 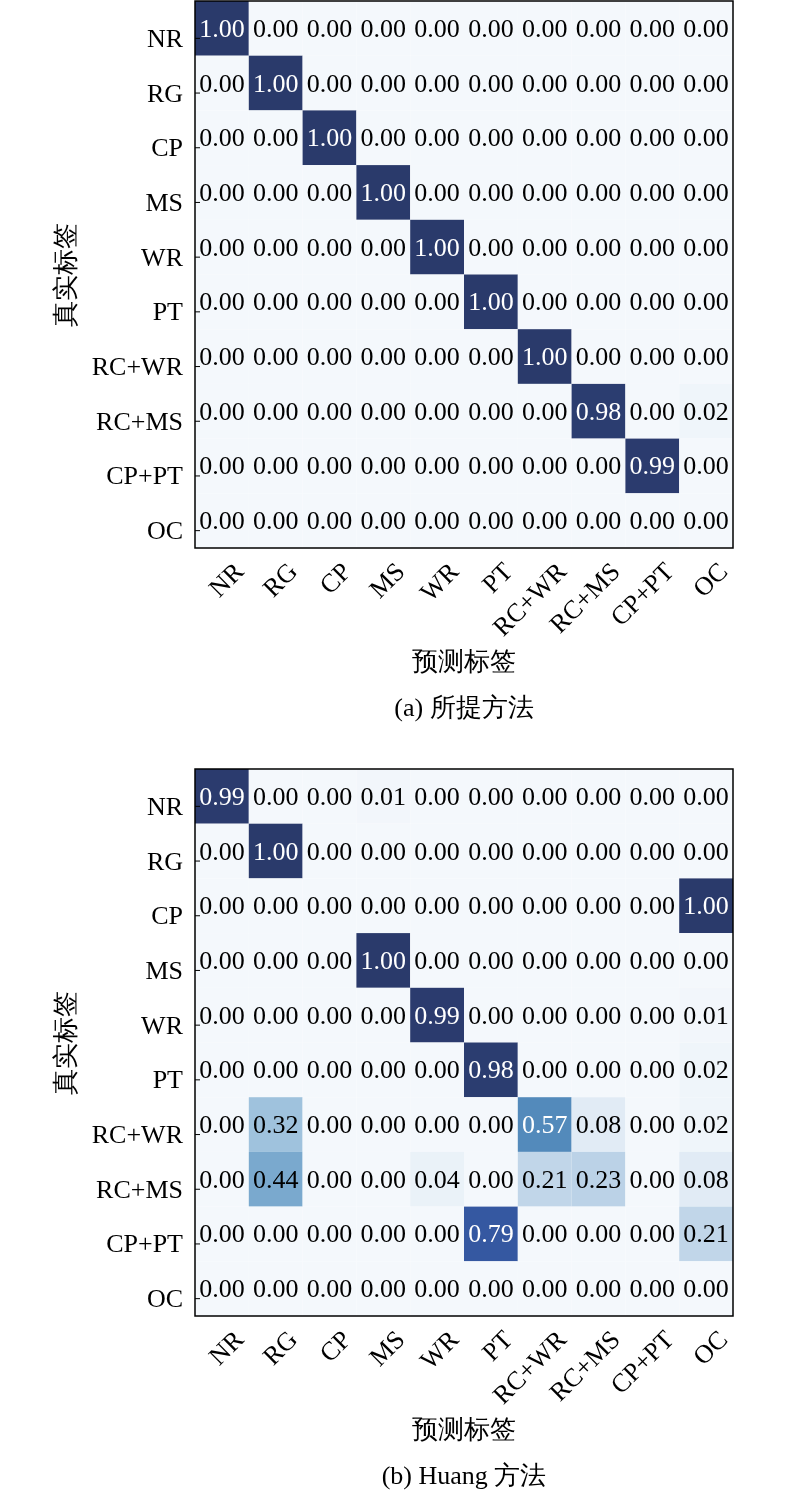 I want to click on y-axis-title: 真实标签, so click(x=65, y=274).